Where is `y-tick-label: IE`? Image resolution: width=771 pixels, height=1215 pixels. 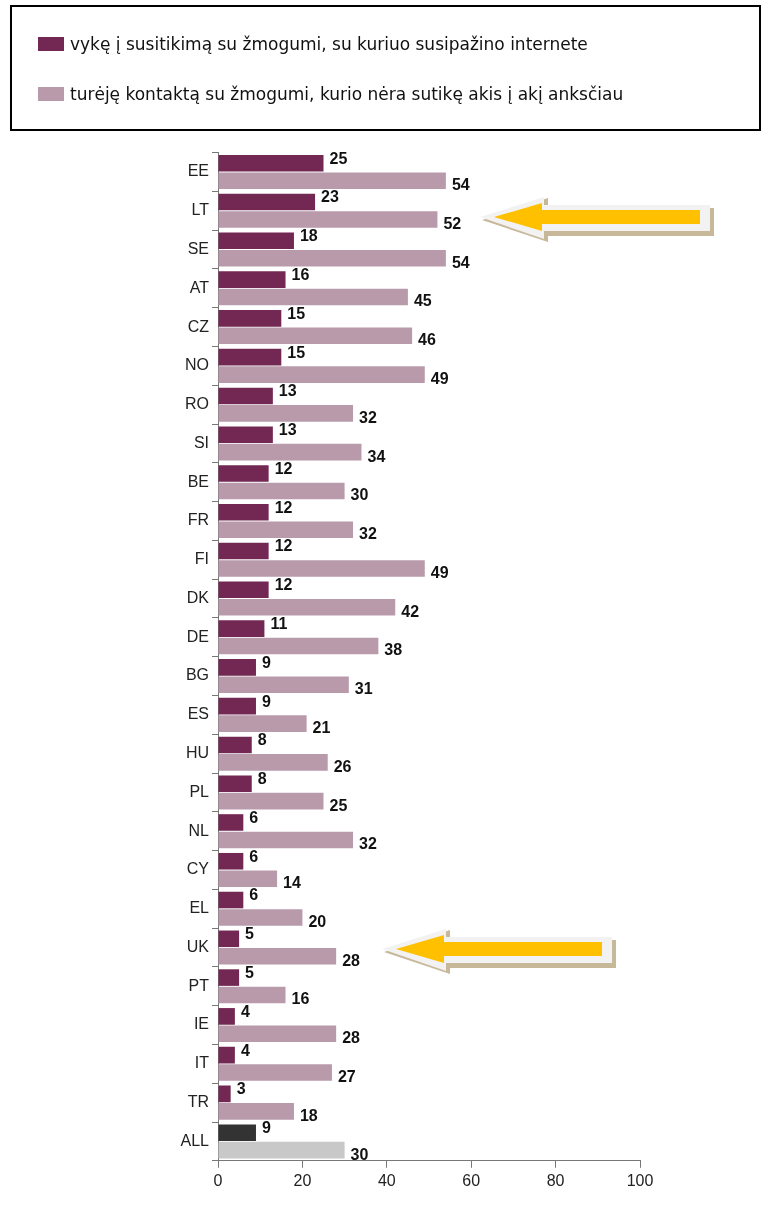
y-tick-label: IE is located at coordinates (201, 1024).